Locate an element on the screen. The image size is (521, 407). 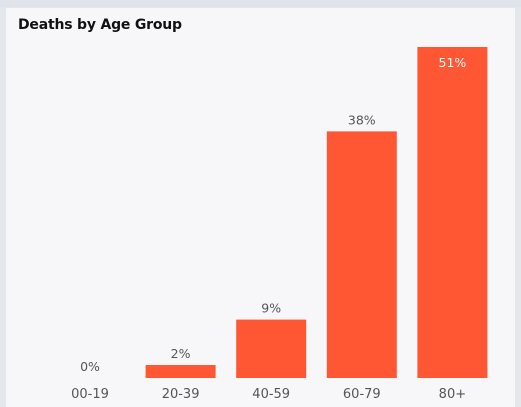
value-label-80+: 51% is located at coordinates (453, 62).